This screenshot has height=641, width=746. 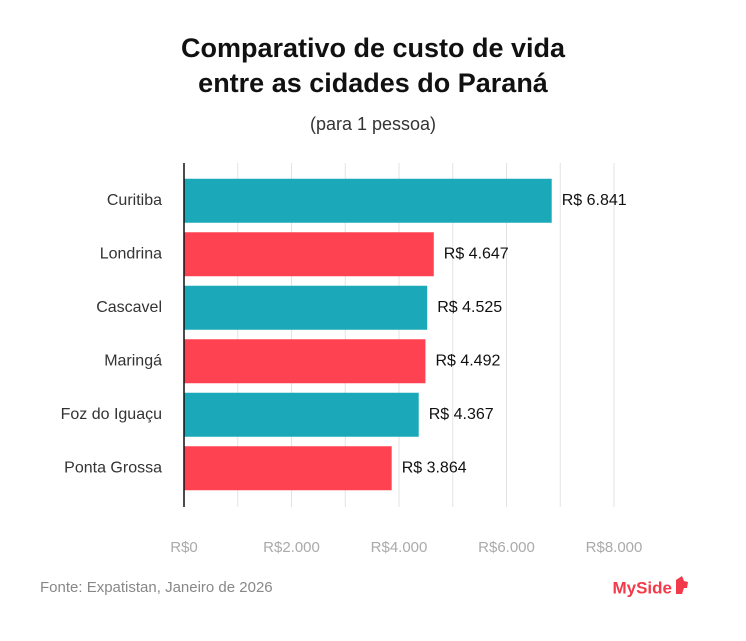 I want to click on y-tick-label: Londrina, so click(x=131, y=253).